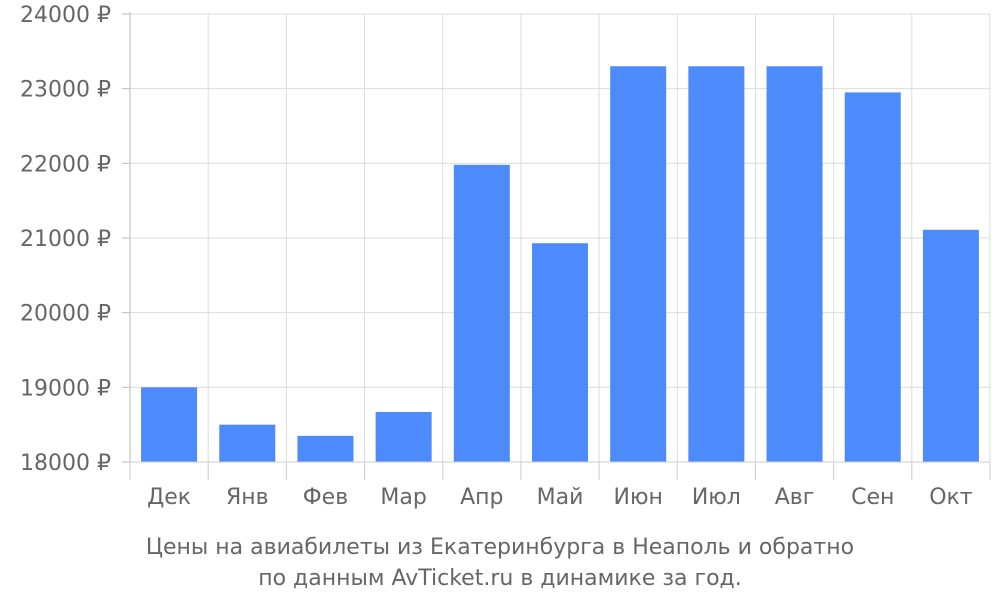 The image size is (1000, 600). What do you see at coordinates (65, 314) in the screenshot?
I see `y-tick-label: 20000 ₽` at bounding box center [65, 314].